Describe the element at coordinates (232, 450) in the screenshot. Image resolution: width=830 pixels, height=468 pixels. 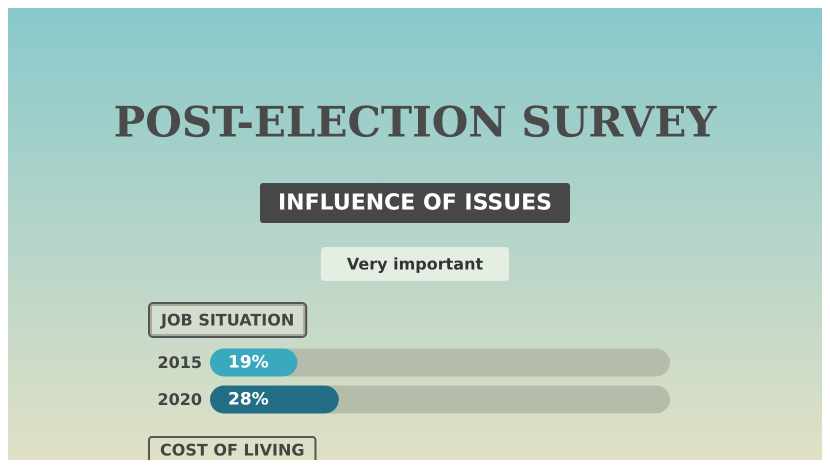
I see `text: COST OF LIVING` at that location.